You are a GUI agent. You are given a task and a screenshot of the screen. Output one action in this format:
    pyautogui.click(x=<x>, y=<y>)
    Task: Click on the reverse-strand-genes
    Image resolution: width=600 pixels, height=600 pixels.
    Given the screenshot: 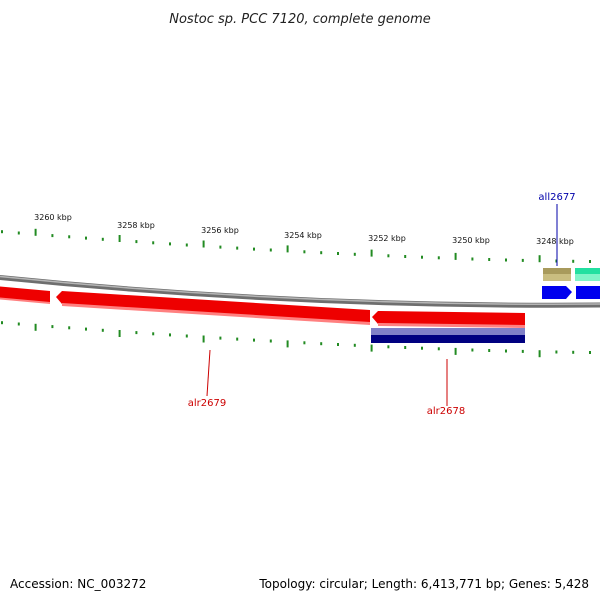 What is the action you would take?
    pyautogui.click(x=448, y=335)
    